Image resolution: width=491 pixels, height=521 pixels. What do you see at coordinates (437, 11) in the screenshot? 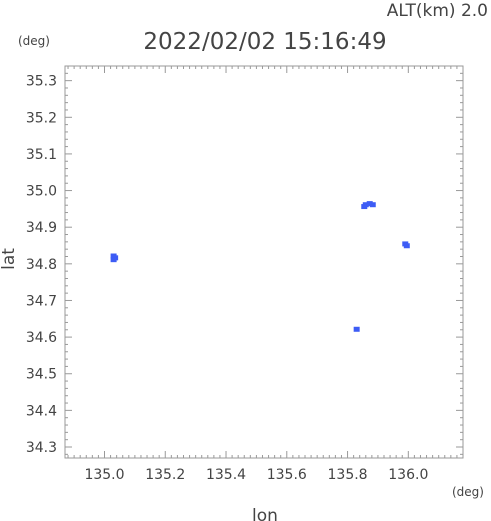
I see `altitude-label: ALT(km) 2.0` at bounding box center [437, 11].